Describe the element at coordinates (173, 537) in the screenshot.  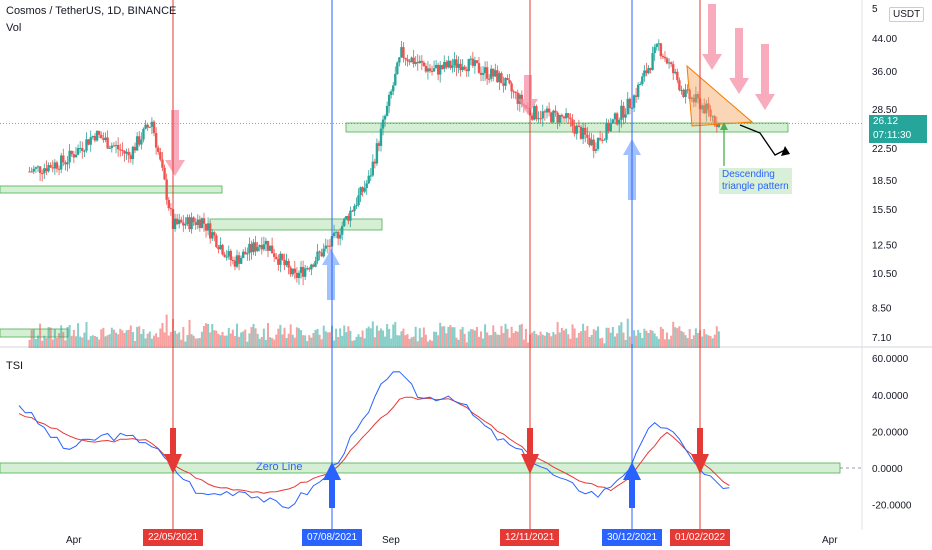
I see `event-date-label: 22/05/2021` at that location.